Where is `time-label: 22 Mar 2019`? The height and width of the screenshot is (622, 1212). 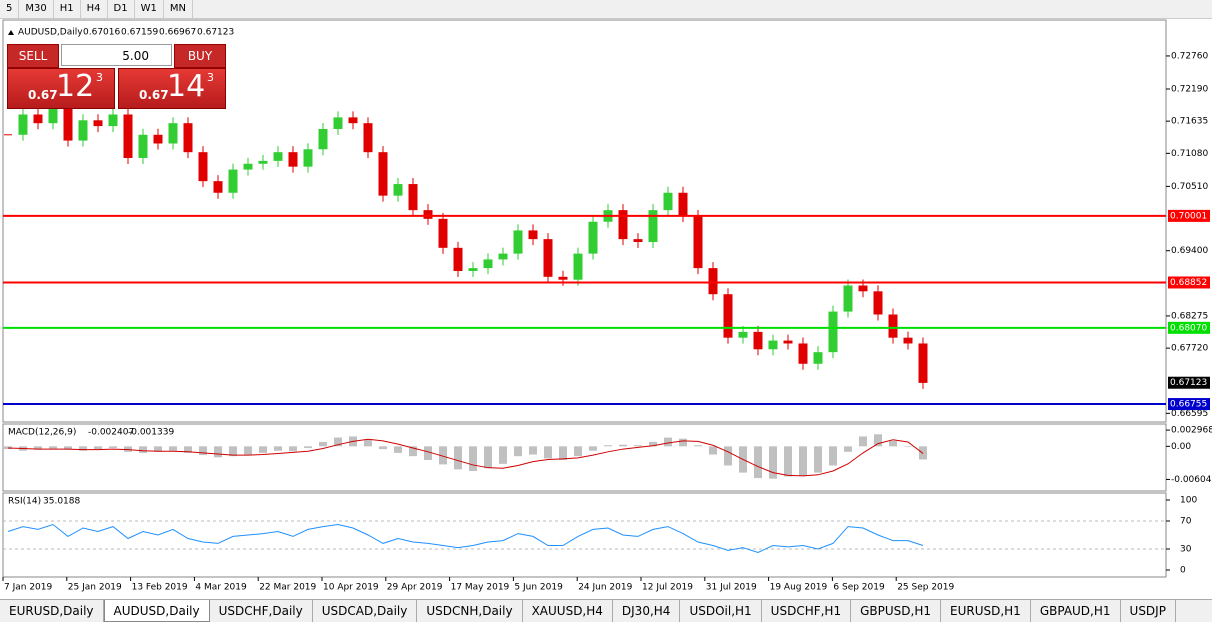
time-label: 22 Mar 2019 is located at coordinates (287, 588).